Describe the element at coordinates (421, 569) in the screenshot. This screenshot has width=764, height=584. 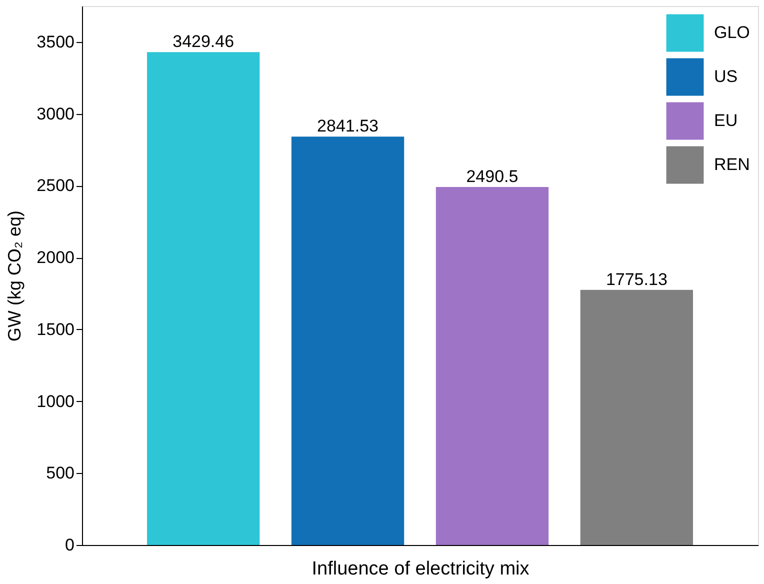
I see `x-axis-title: Influence of electricity mix` at that location.